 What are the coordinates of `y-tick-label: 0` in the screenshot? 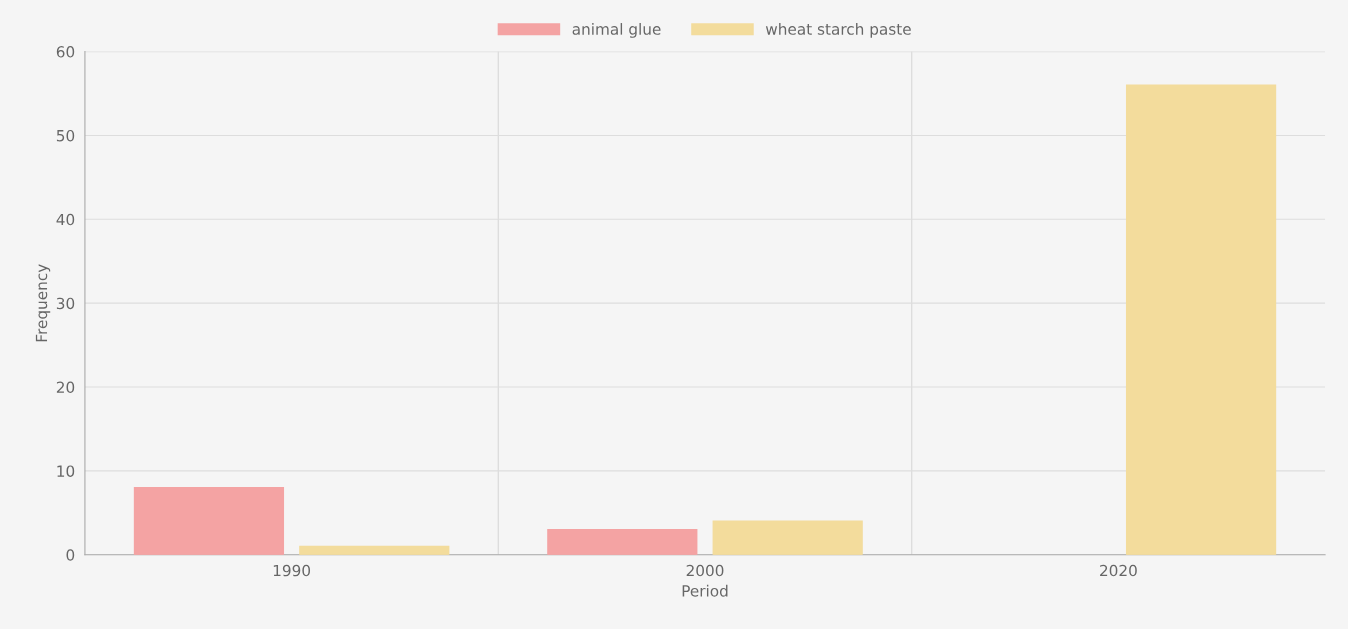 It's located at (70, 555).